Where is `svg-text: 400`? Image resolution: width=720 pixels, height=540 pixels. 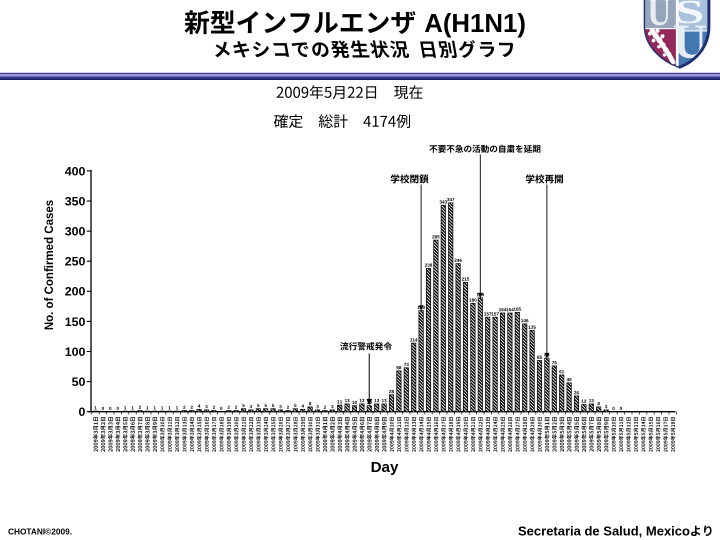
svg-text: 400 is located at coordinates (75, 171).